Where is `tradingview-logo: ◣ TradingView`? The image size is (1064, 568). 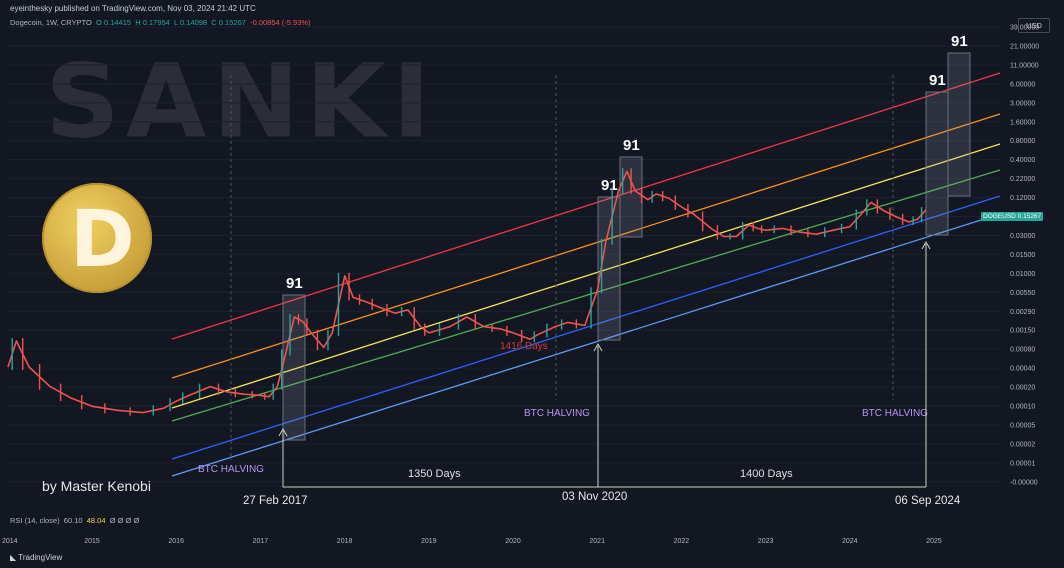 tradingview-logo: ◣ TradingView is located at coordinates (36, 557).